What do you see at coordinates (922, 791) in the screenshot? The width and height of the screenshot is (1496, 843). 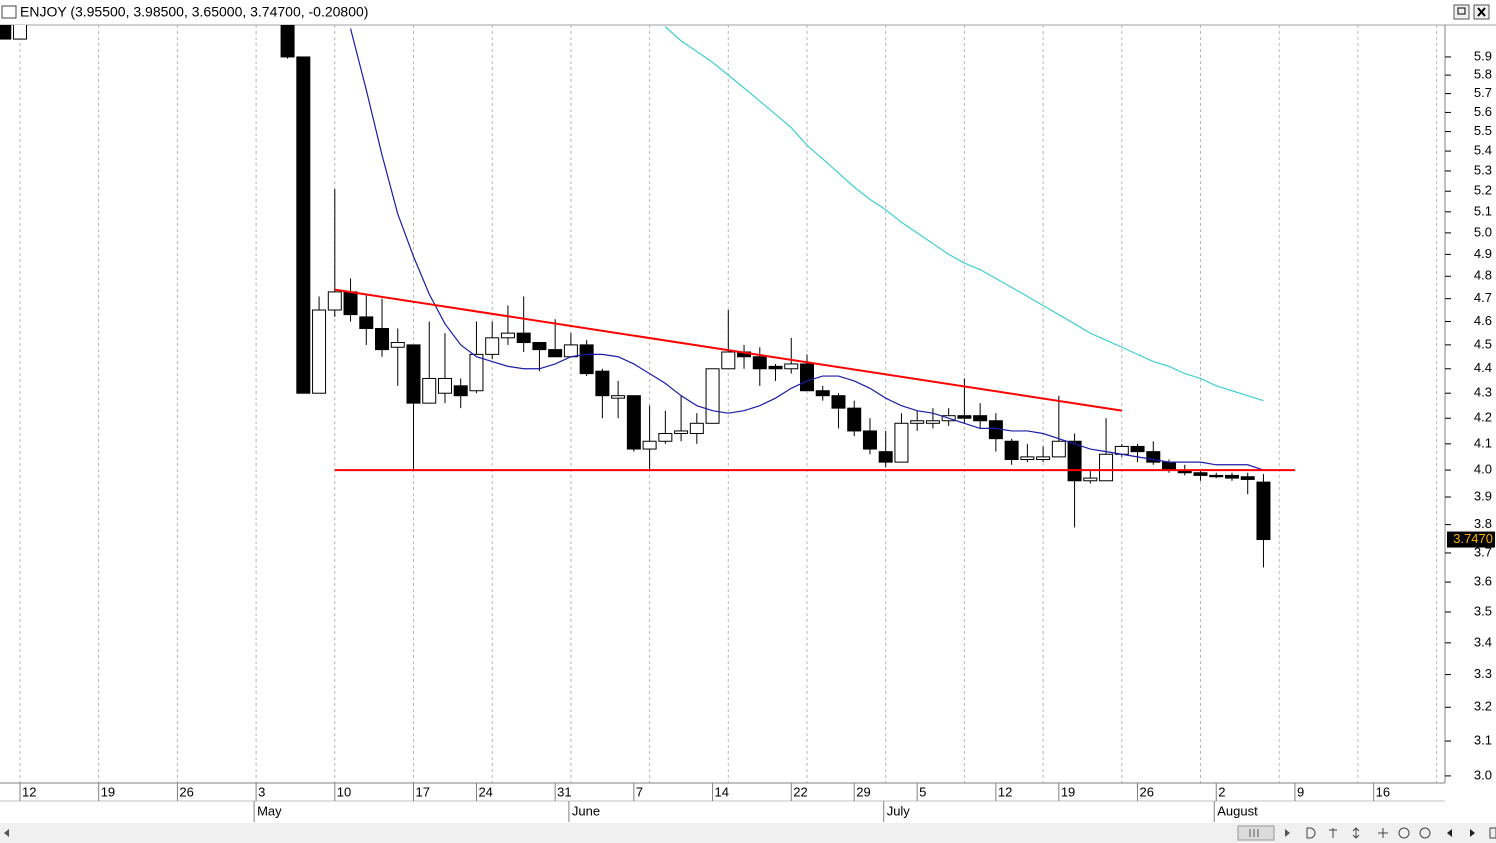 I see `x-tick-label: 5` at bounding box center [922, 791].